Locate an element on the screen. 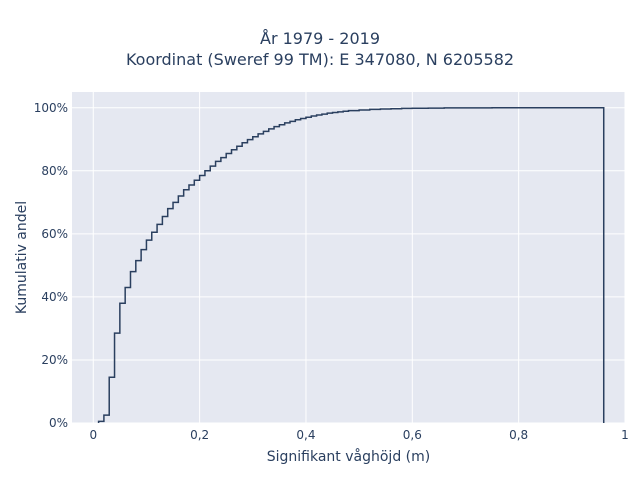 This screenshot has height=480, width=640. y-tick-label: 40% is located at coordinates (54, 297).